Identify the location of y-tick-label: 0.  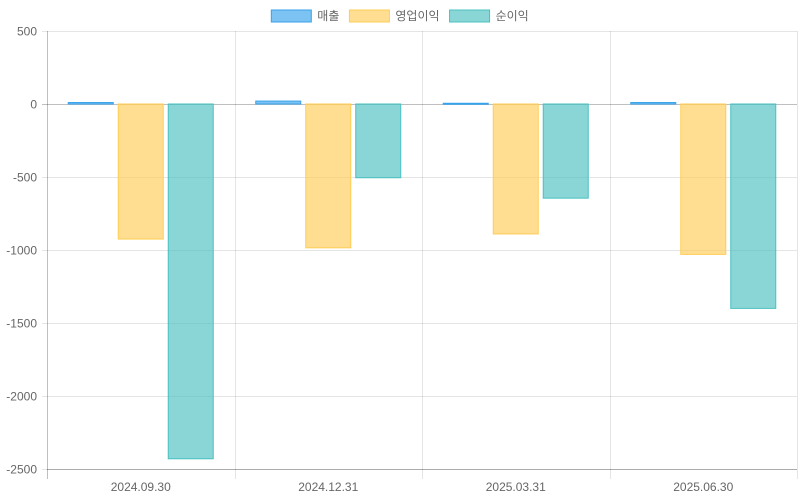
(33, 105).